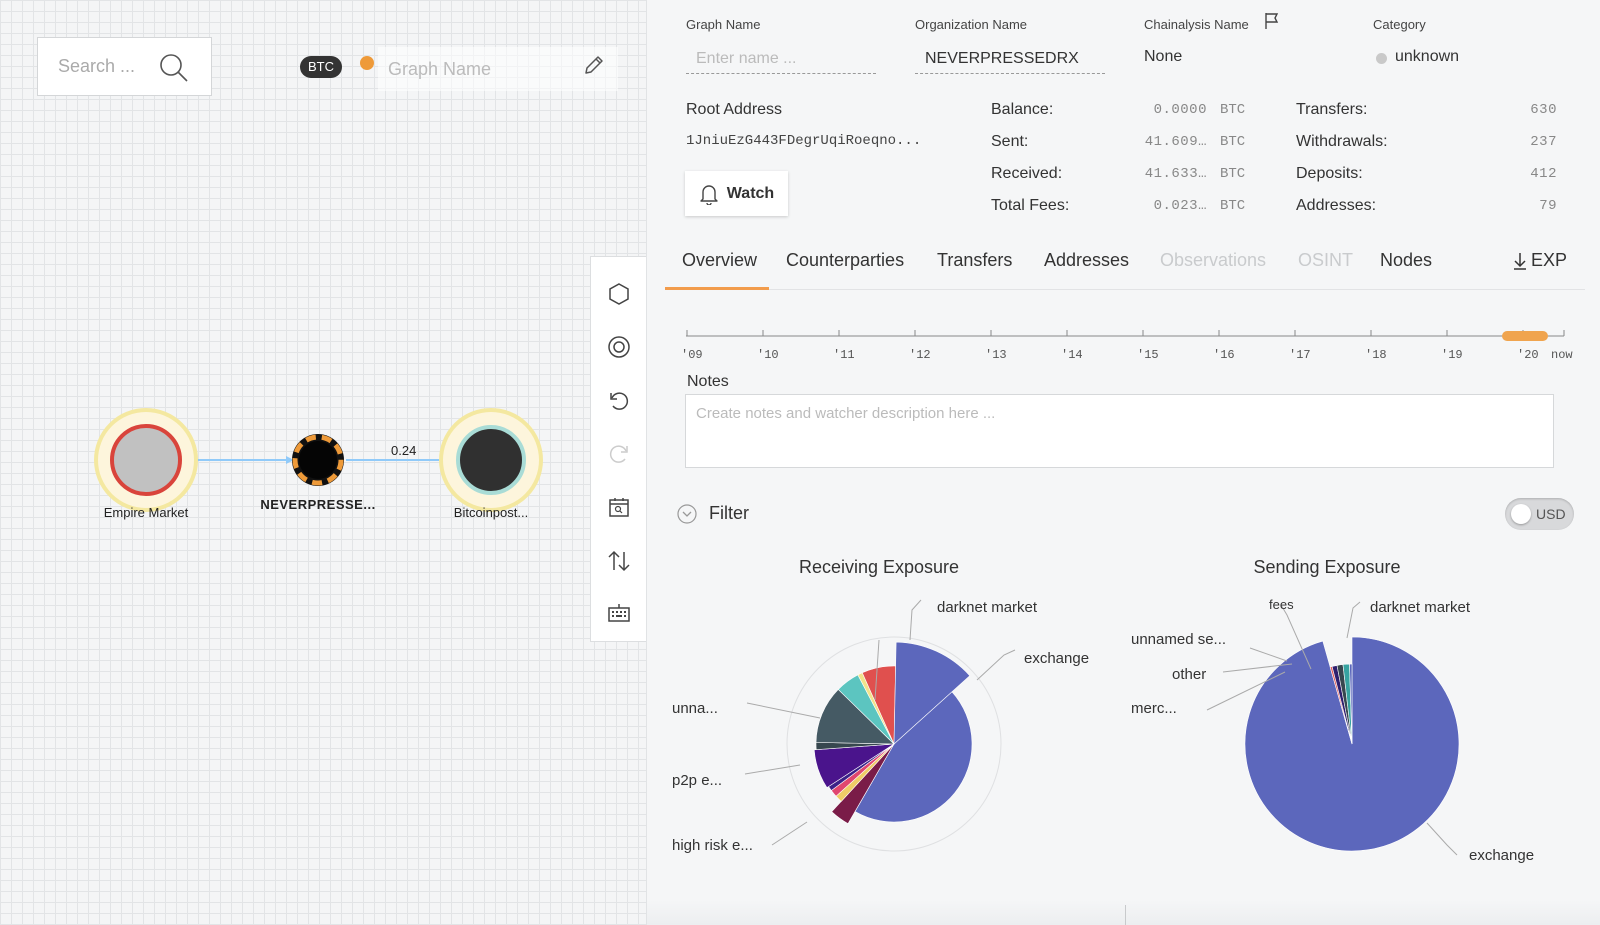 The image size is (1600, 925). What do you see at coordinates (1123, 912) in the screenshot?
I see `bottom-bar` at bounding box center [1123, 912].